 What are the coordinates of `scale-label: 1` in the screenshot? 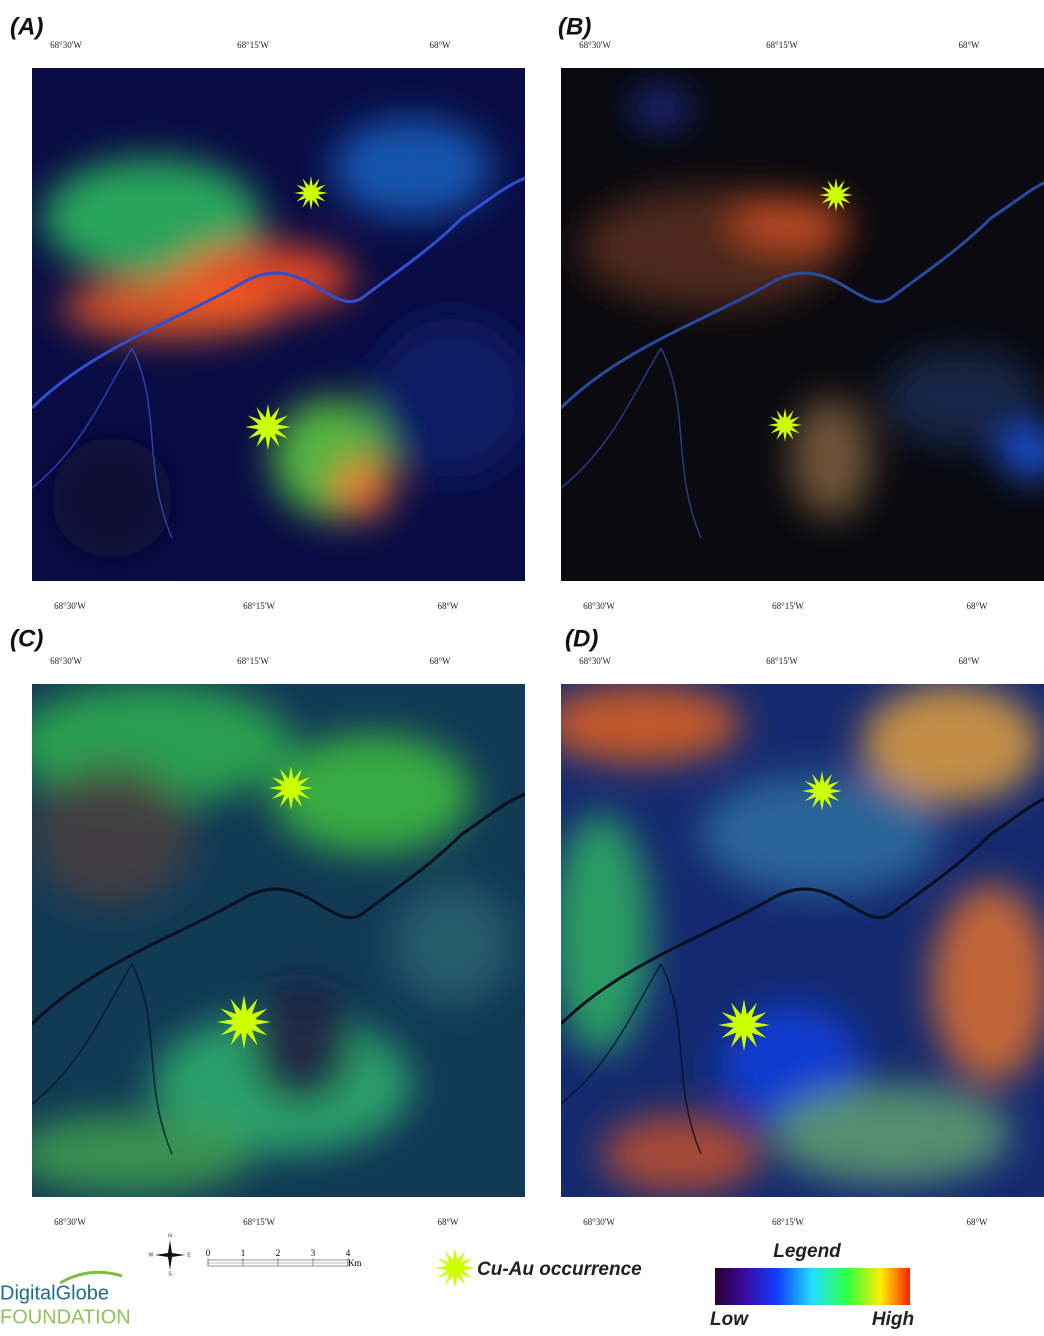 It's located at (243, 1253).